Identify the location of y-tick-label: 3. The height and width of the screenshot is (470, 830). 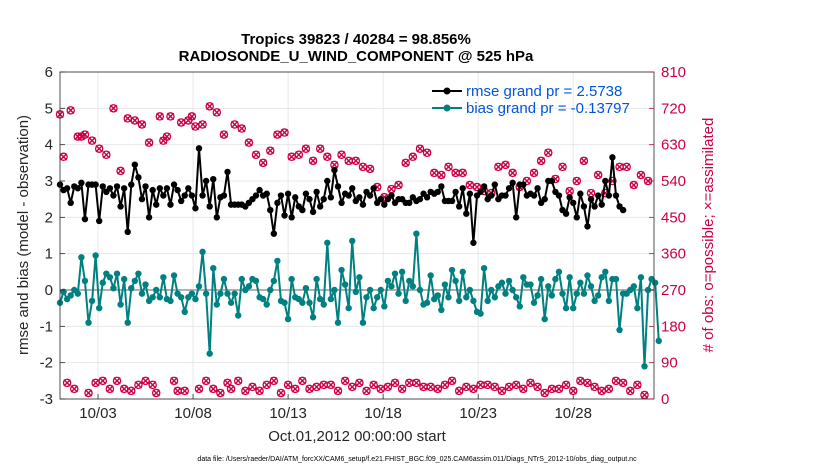
(49, 181).